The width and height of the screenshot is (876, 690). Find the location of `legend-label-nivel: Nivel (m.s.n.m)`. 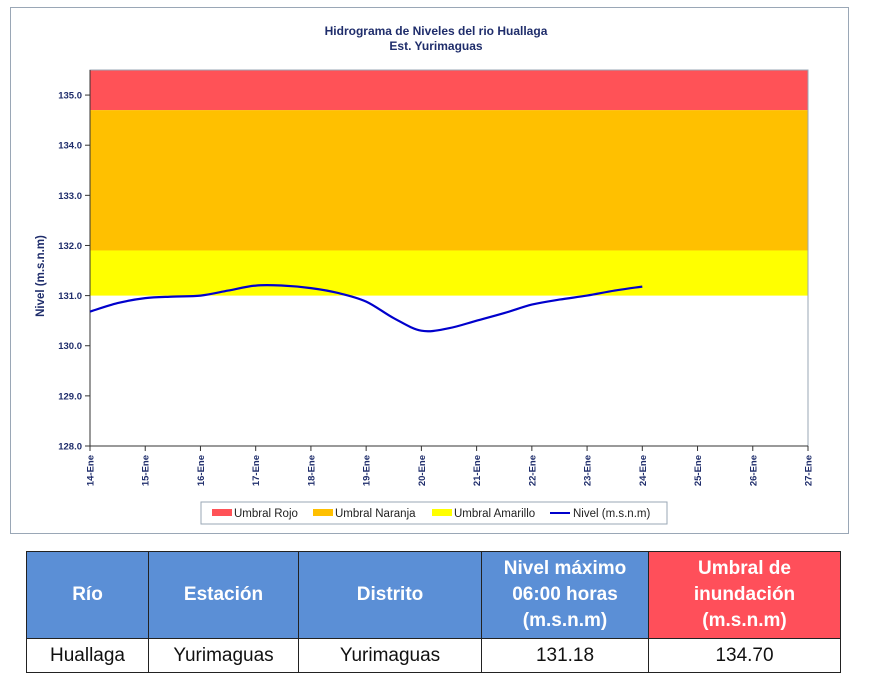

legend-label-nivel: Nivel (m.s.n.m) is located at coordinates (611, 514).